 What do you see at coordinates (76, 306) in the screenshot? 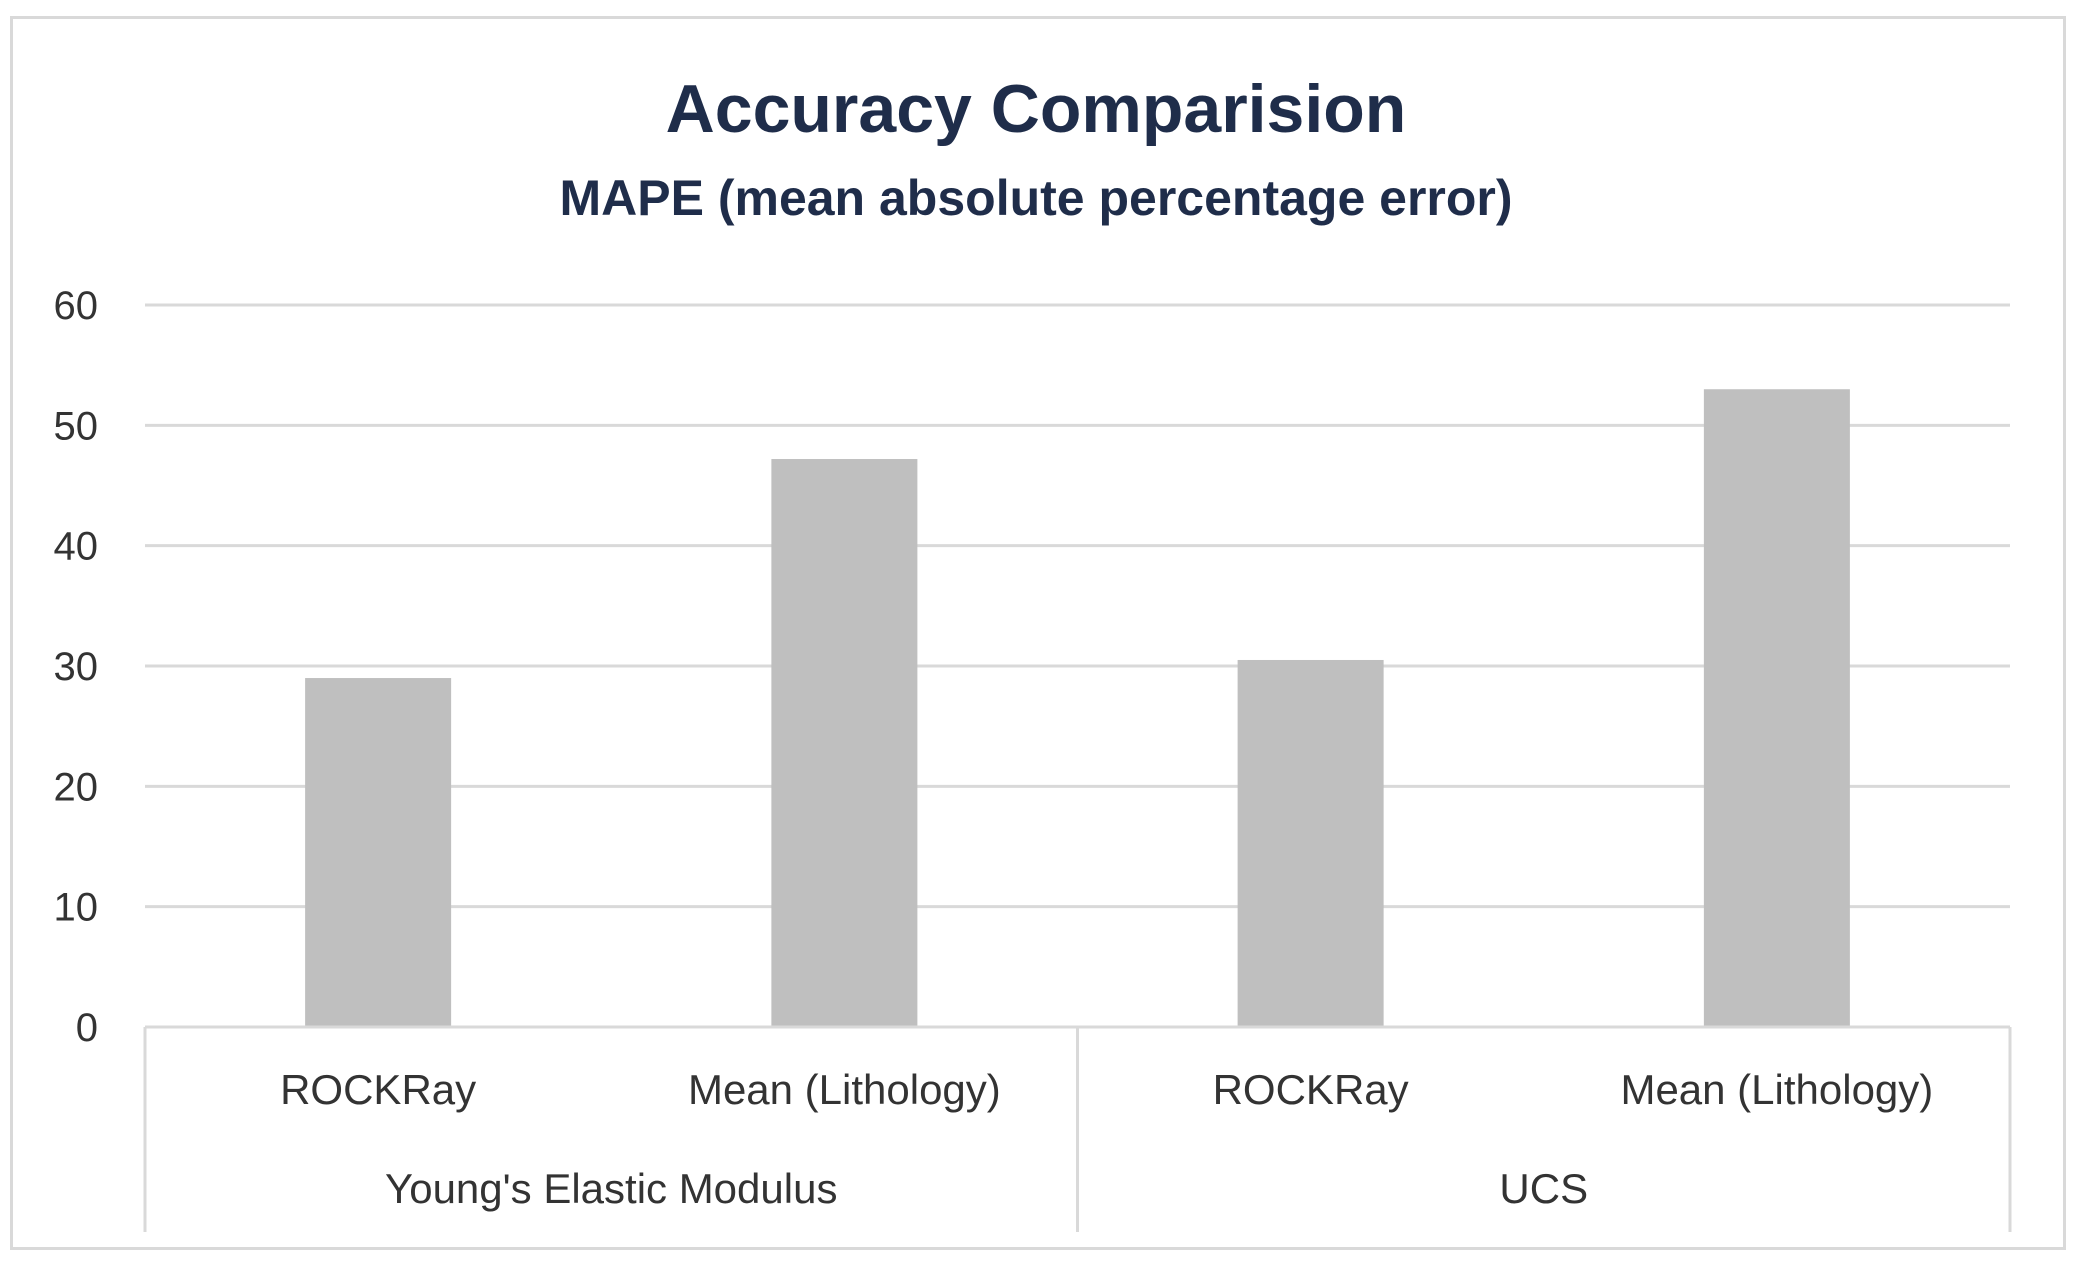
I see `y-tick-label: 60` at bounding box center [76, 306].